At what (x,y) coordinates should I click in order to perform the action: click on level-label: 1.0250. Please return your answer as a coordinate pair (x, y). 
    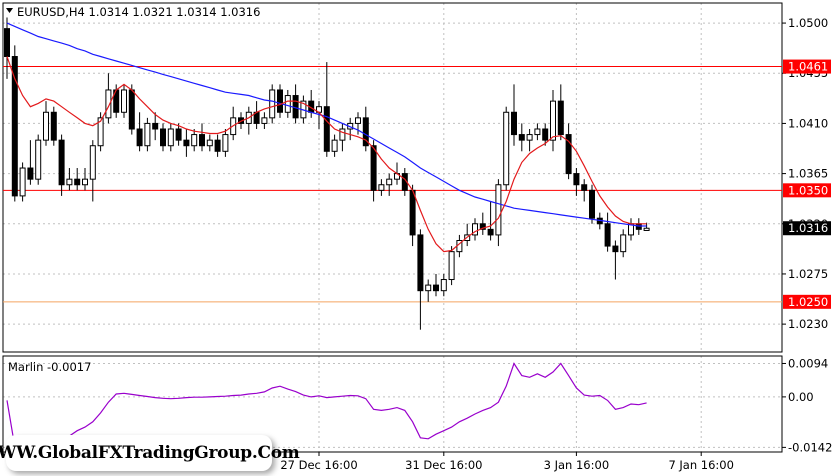
    Looking at the image, I should click on (808, 302).